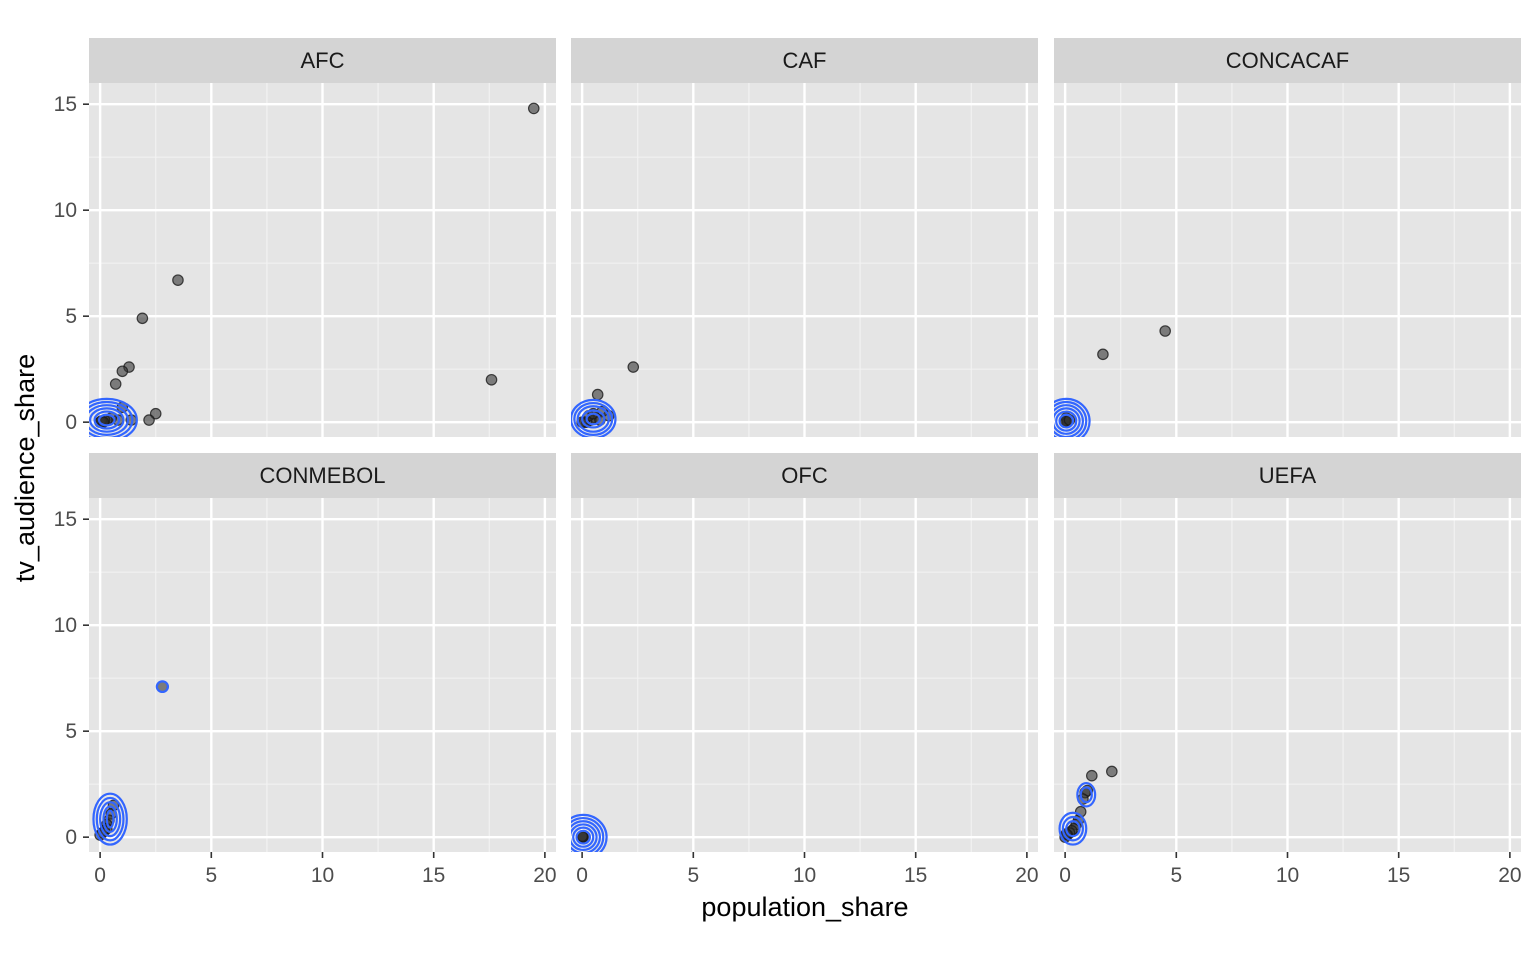 The image size is (1536, 960). I want to click on facet-strip-label: OFC, so click(804, 475).